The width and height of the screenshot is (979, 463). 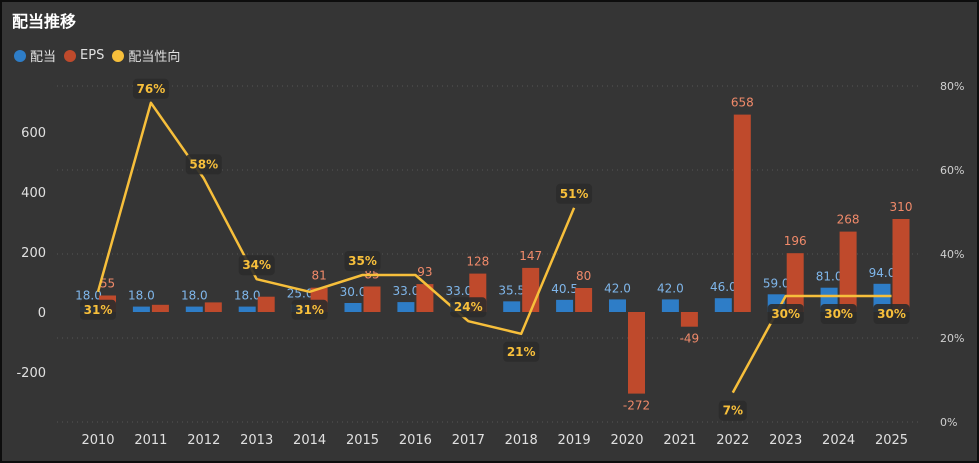 I want to click on eps-data-label: 81, so click(x=318, y=276).